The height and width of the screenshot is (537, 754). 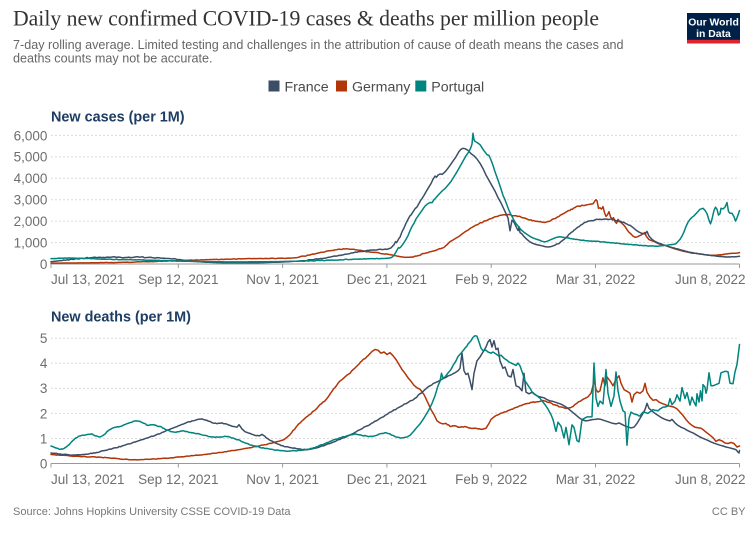 I want to click on svg-text: France, so click(x=307, y=88).